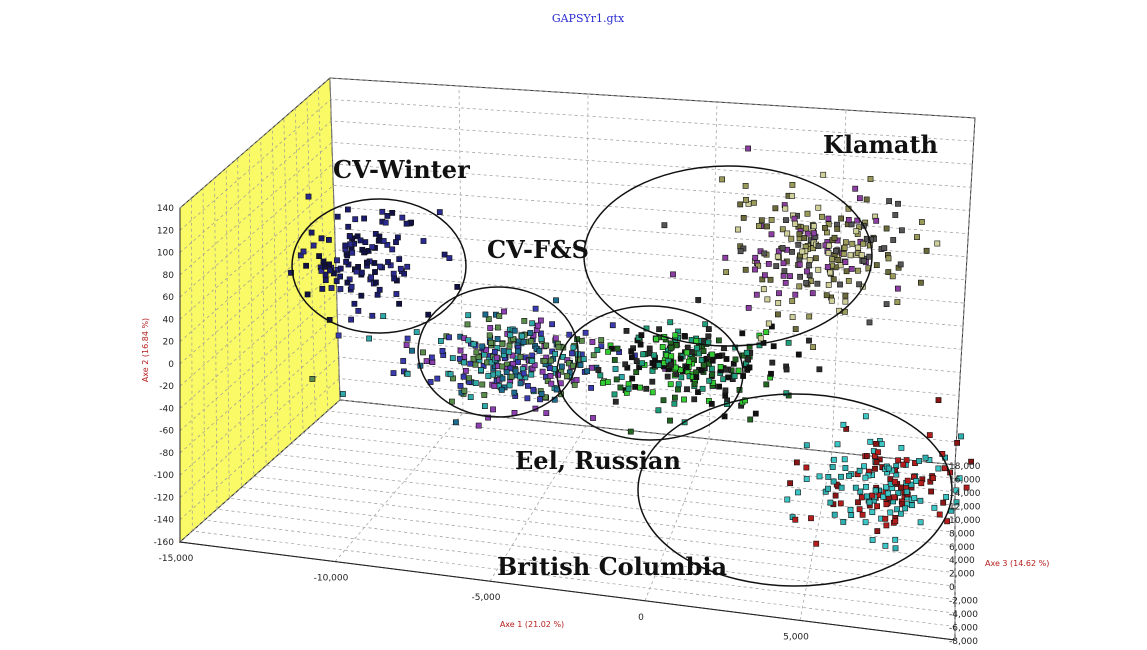  What do you see at coordinates (145, 350) in the screenshot?
I see `y-axis-title: Axe 2 (16.84 %)` at bounding box center [145, 350].